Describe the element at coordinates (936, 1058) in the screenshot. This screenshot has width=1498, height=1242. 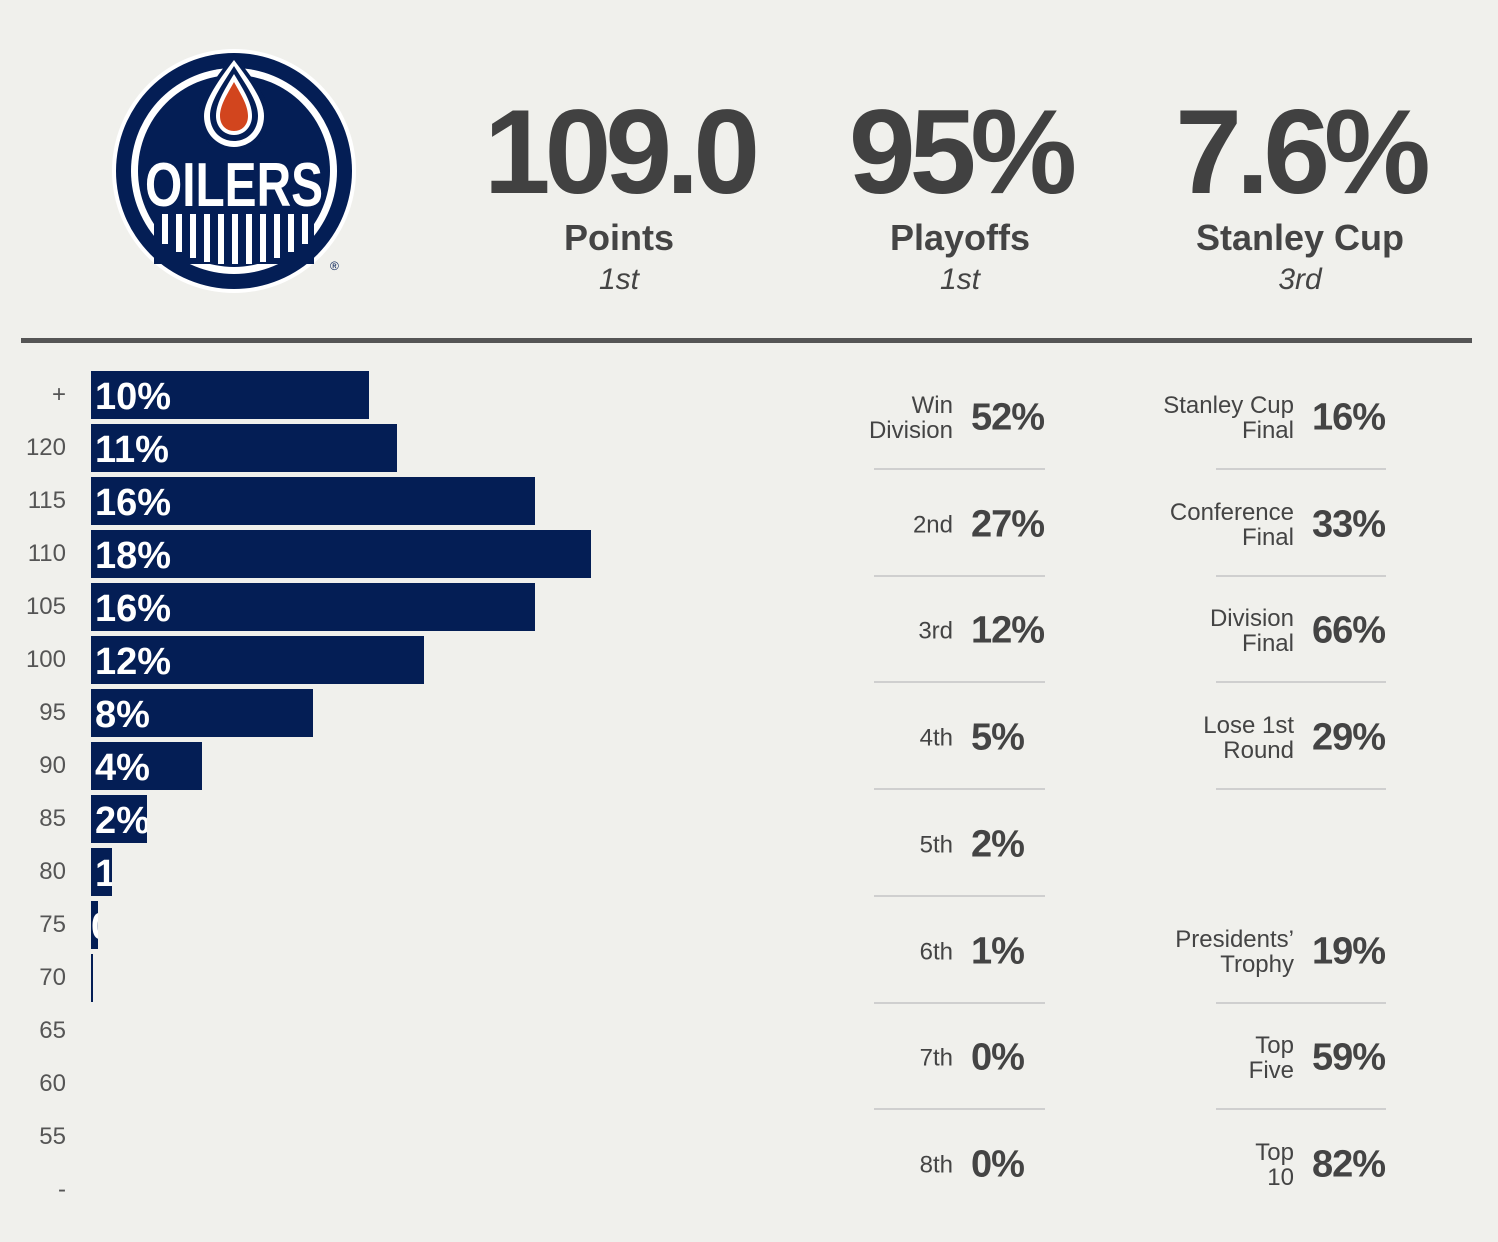
I see `division-finish-row-label: 7th` at that location.